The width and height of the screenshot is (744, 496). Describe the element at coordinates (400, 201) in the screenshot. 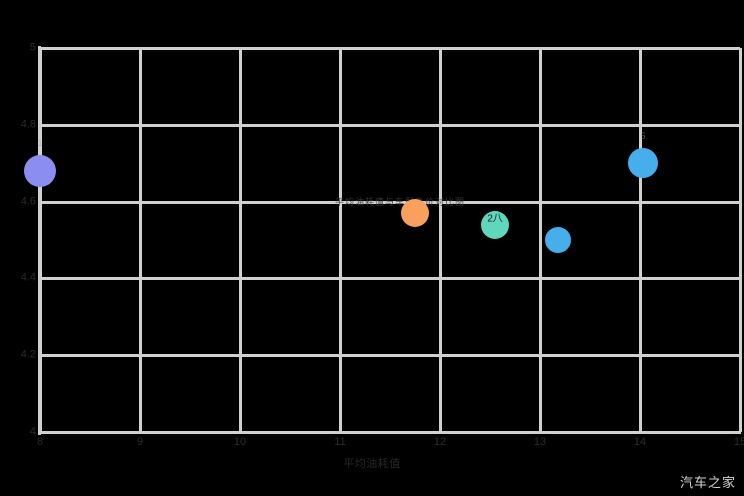

I see `chart-annotation: 平均油耗值与车型售价对比图` at that location.